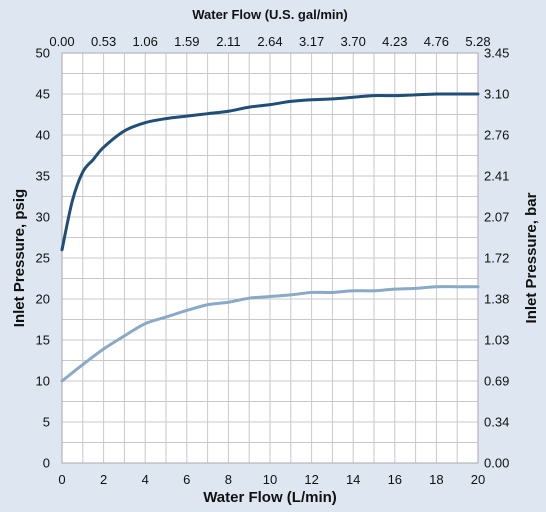 This screenshot has width=546, height=512. I want to click on y2-tick-label: 2.41, so click(496, 176).